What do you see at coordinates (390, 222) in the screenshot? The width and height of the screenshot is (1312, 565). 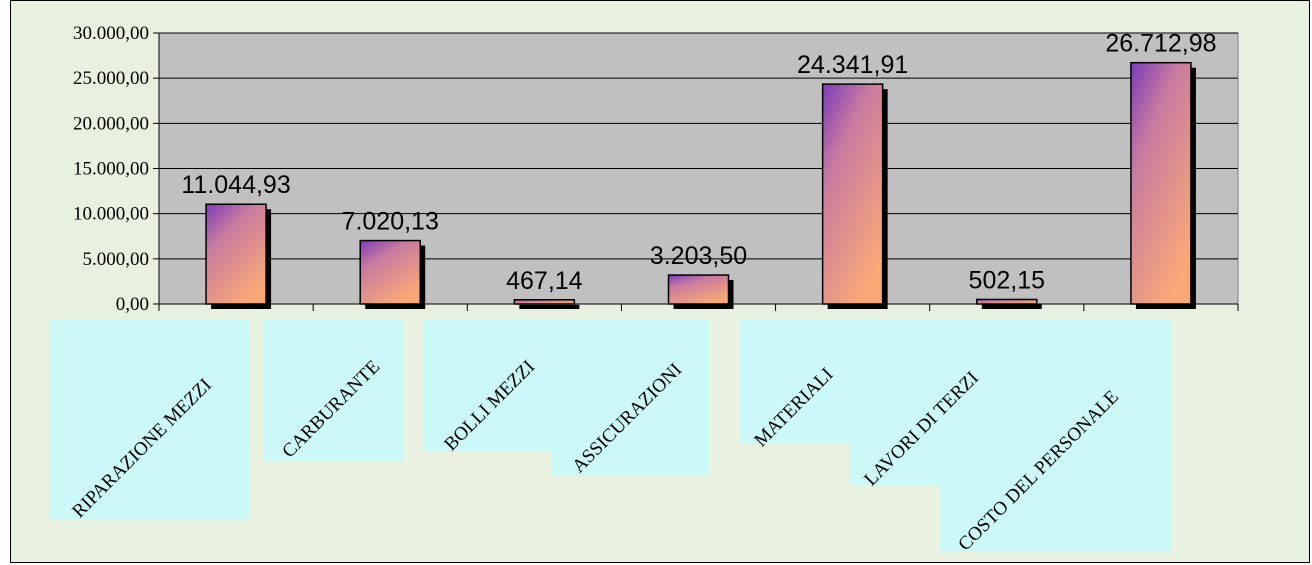 I see `data-label: 7.020,13` at bounding box center [390, 222].